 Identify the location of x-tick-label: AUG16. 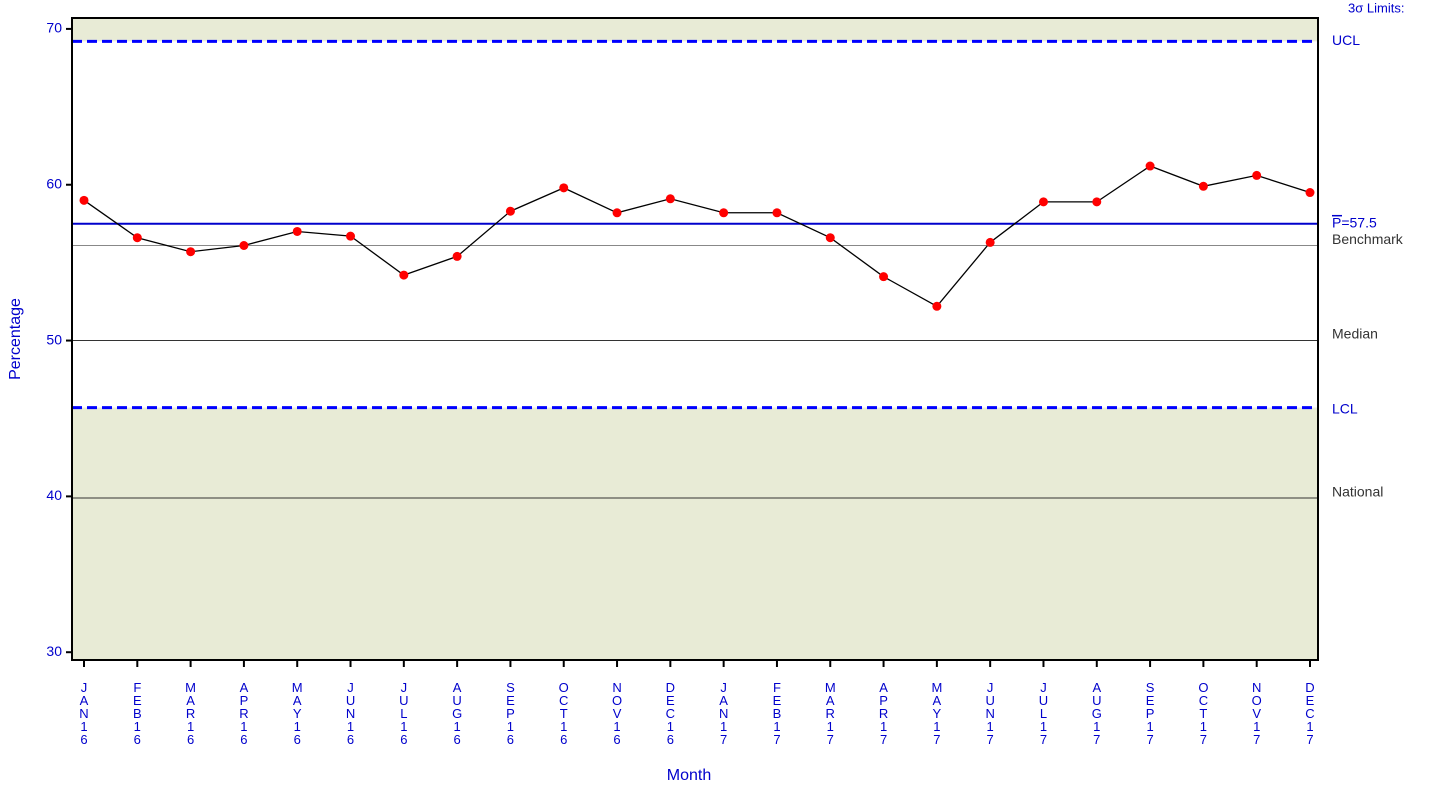
(457, 712).